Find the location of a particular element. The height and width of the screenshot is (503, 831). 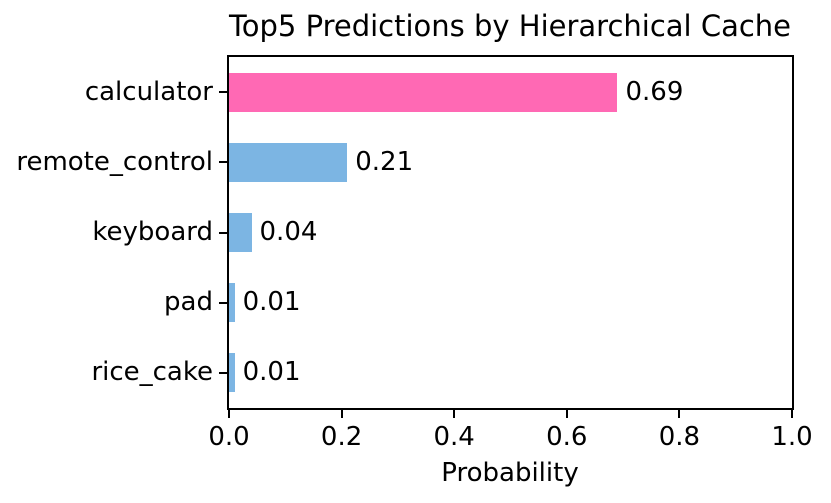

bar-value-label-calculator: 0.69 is located at coordinates (654, 91).